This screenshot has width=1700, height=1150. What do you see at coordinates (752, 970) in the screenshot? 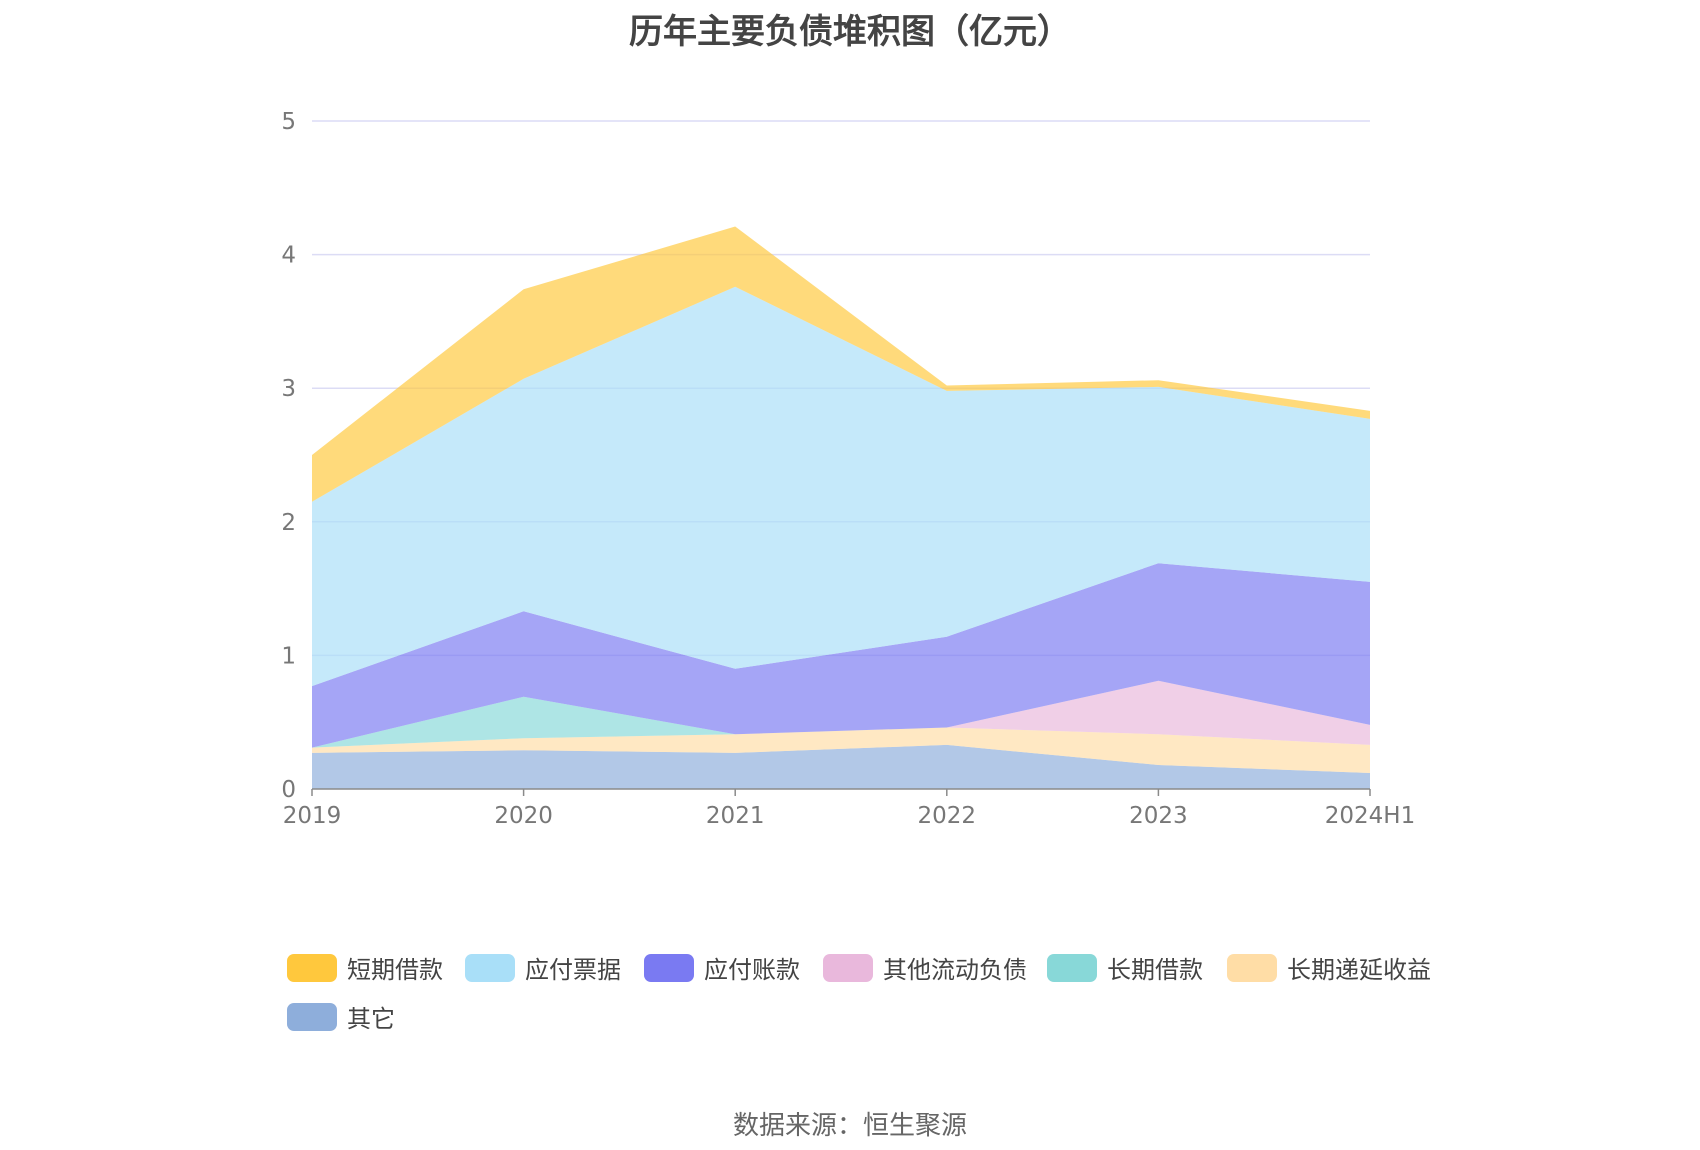
I see `legend-label: 应付账款` at bounding box center [752, 970].